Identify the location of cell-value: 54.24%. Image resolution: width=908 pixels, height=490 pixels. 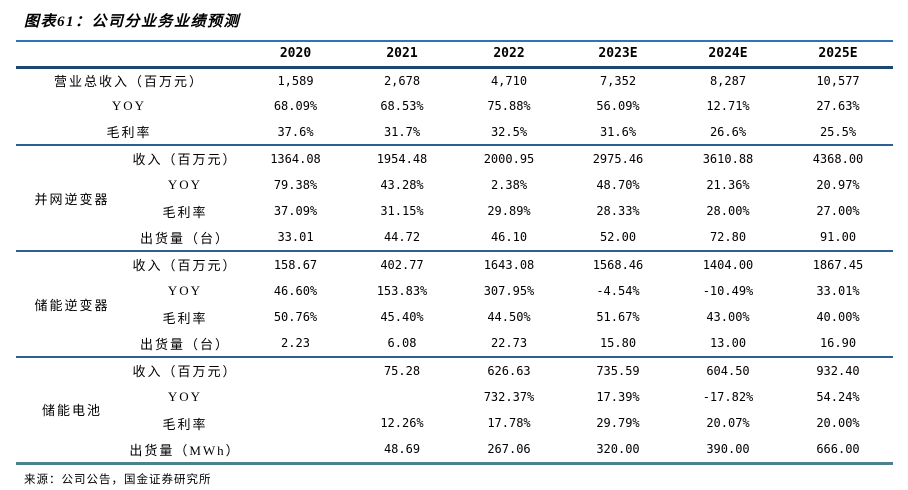
(838, 396).